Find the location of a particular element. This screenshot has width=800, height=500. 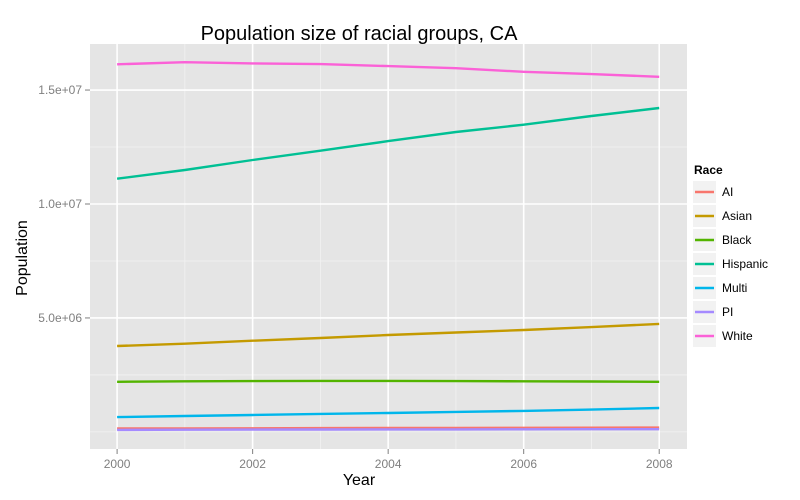

series-line-white is located at coordinates (388, 69).